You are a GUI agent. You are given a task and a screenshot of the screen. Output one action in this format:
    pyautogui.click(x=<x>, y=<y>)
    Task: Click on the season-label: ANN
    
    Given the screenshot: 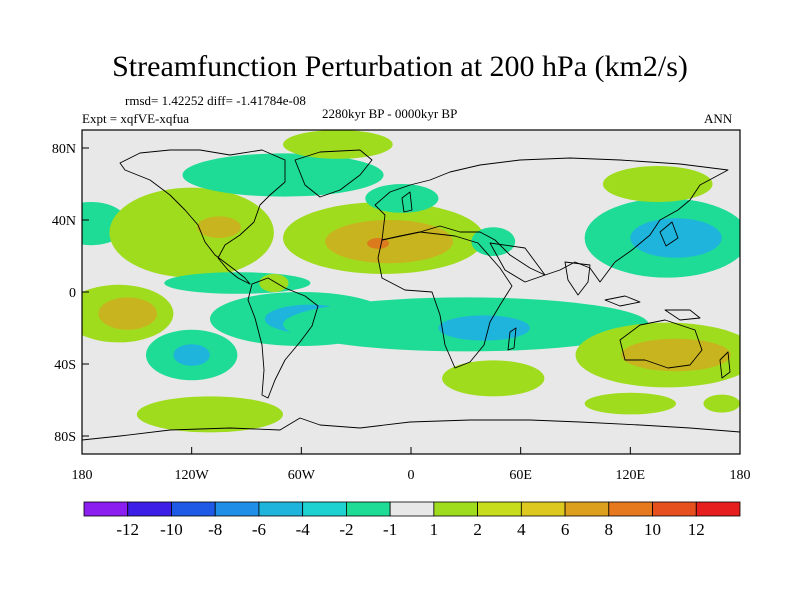 What is the action you would take?
    pyautogui.click(x=718, y=118)
    